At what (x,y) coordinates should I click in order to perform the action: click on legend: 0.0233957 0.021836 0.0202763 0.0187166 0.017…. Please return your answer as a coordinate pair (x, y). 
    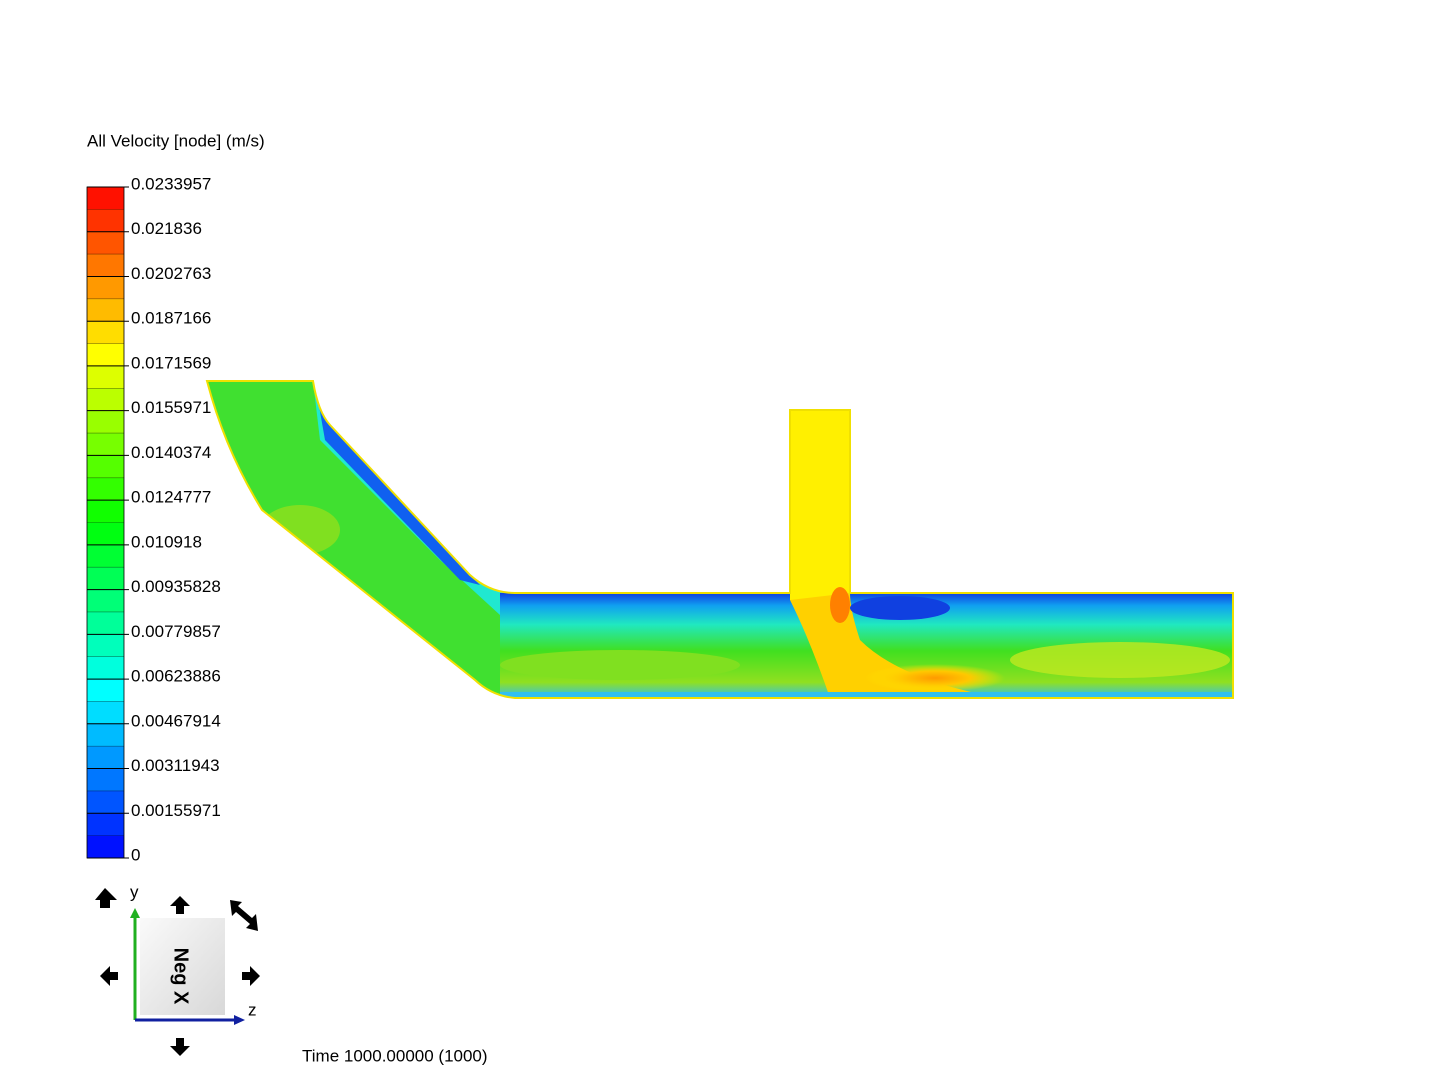
    Looking at the image, I should click on (153, 519).